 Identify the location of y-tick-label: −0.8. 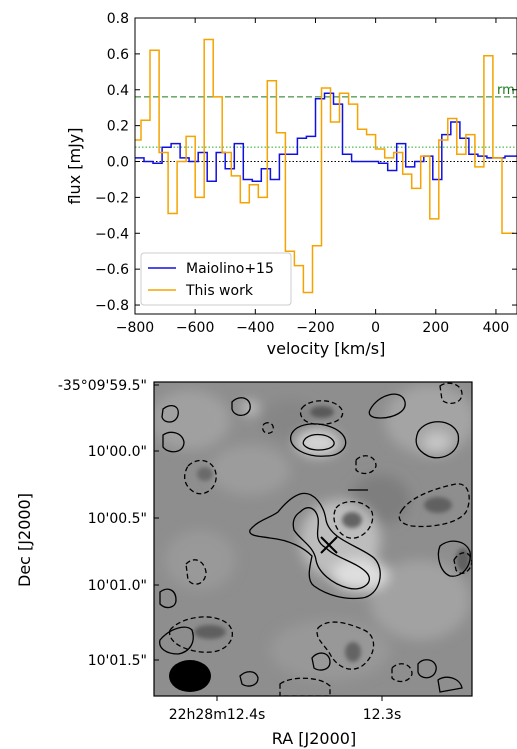
(112, 306).